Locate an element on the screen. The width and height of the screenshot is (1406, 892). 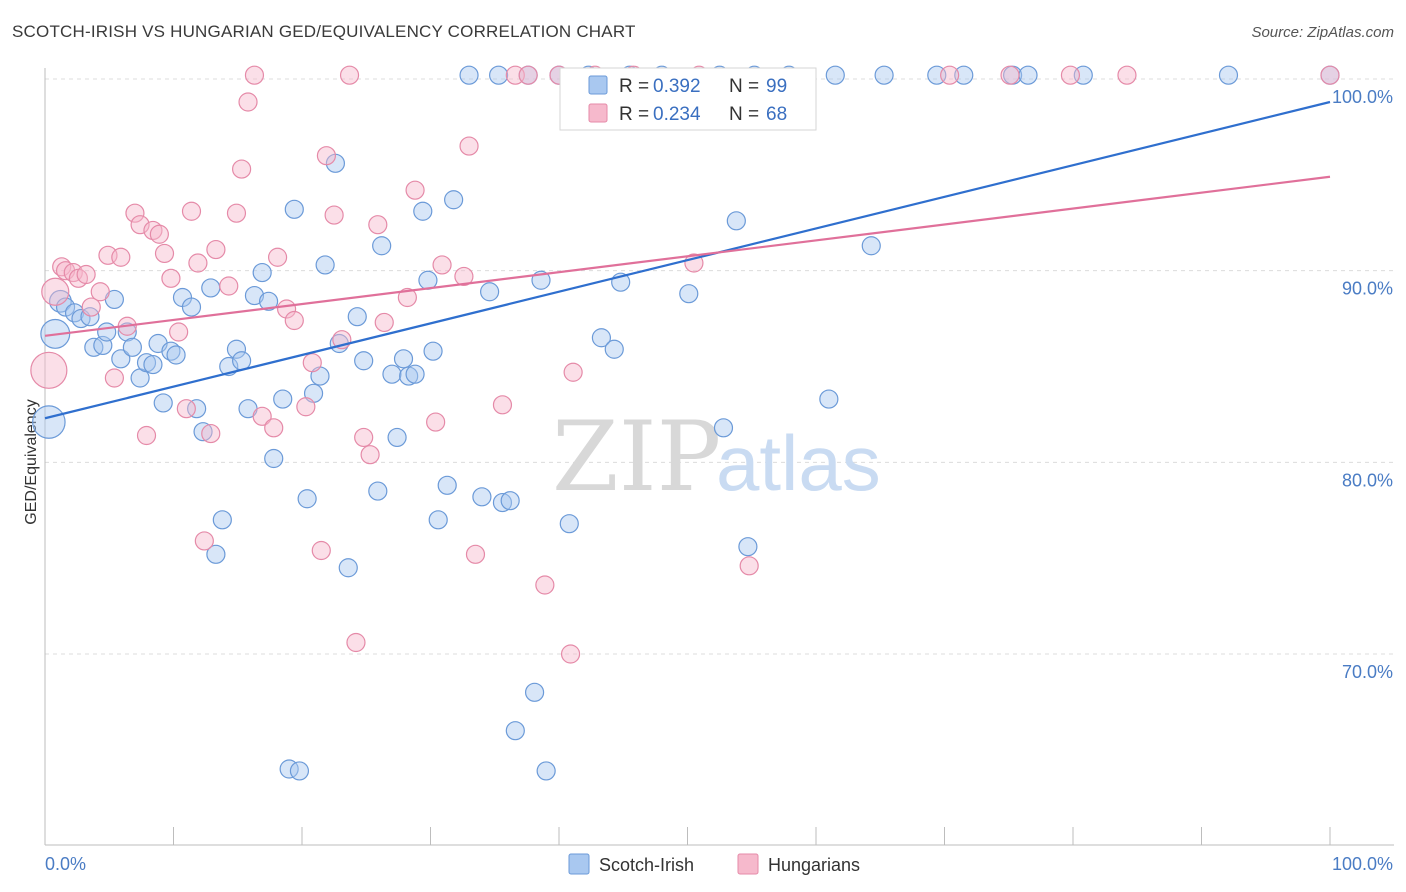
bottom-legend: Scotch-Irish Hungarians is located at coordinates (714, 864).